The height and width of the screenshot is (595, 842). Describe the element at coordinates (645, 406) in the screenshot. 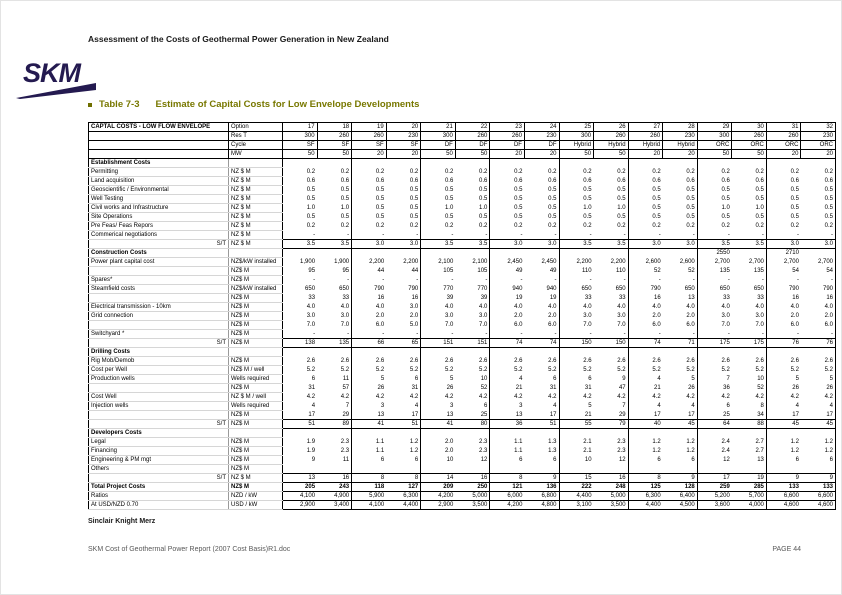

I see `value-cell: 4` at that location.